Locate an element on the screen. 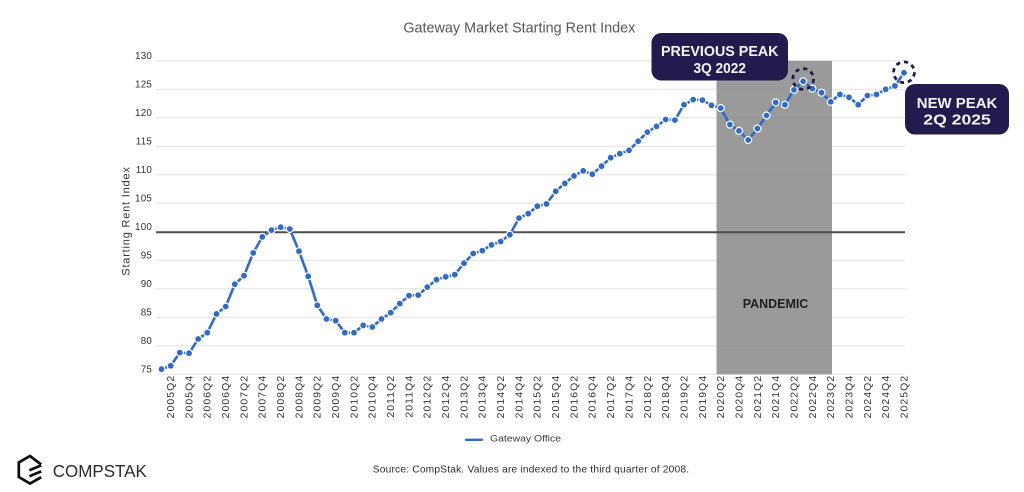  svg-text: 2020Q4 is located at coordinates (739, 397).